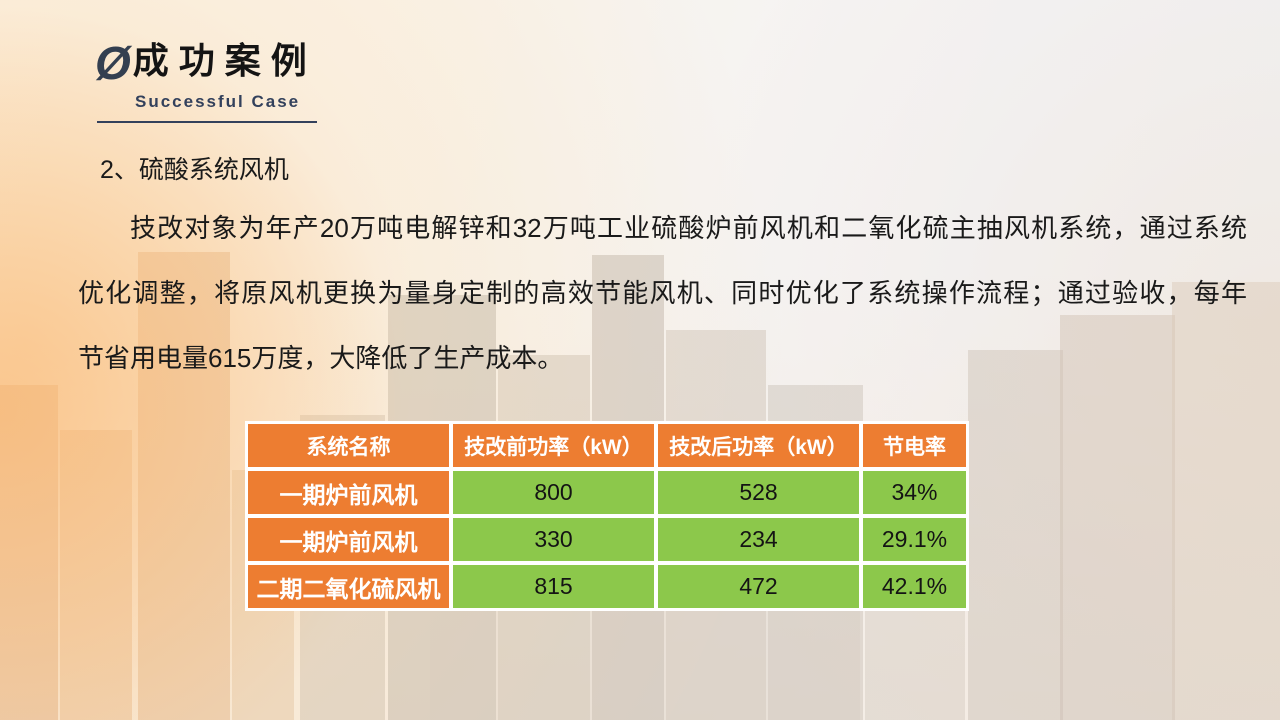  What do you see at coordinates (348, 445) in the screenshot?
I see `table-header-system: 系统名称` at bounding box center [348, 445].